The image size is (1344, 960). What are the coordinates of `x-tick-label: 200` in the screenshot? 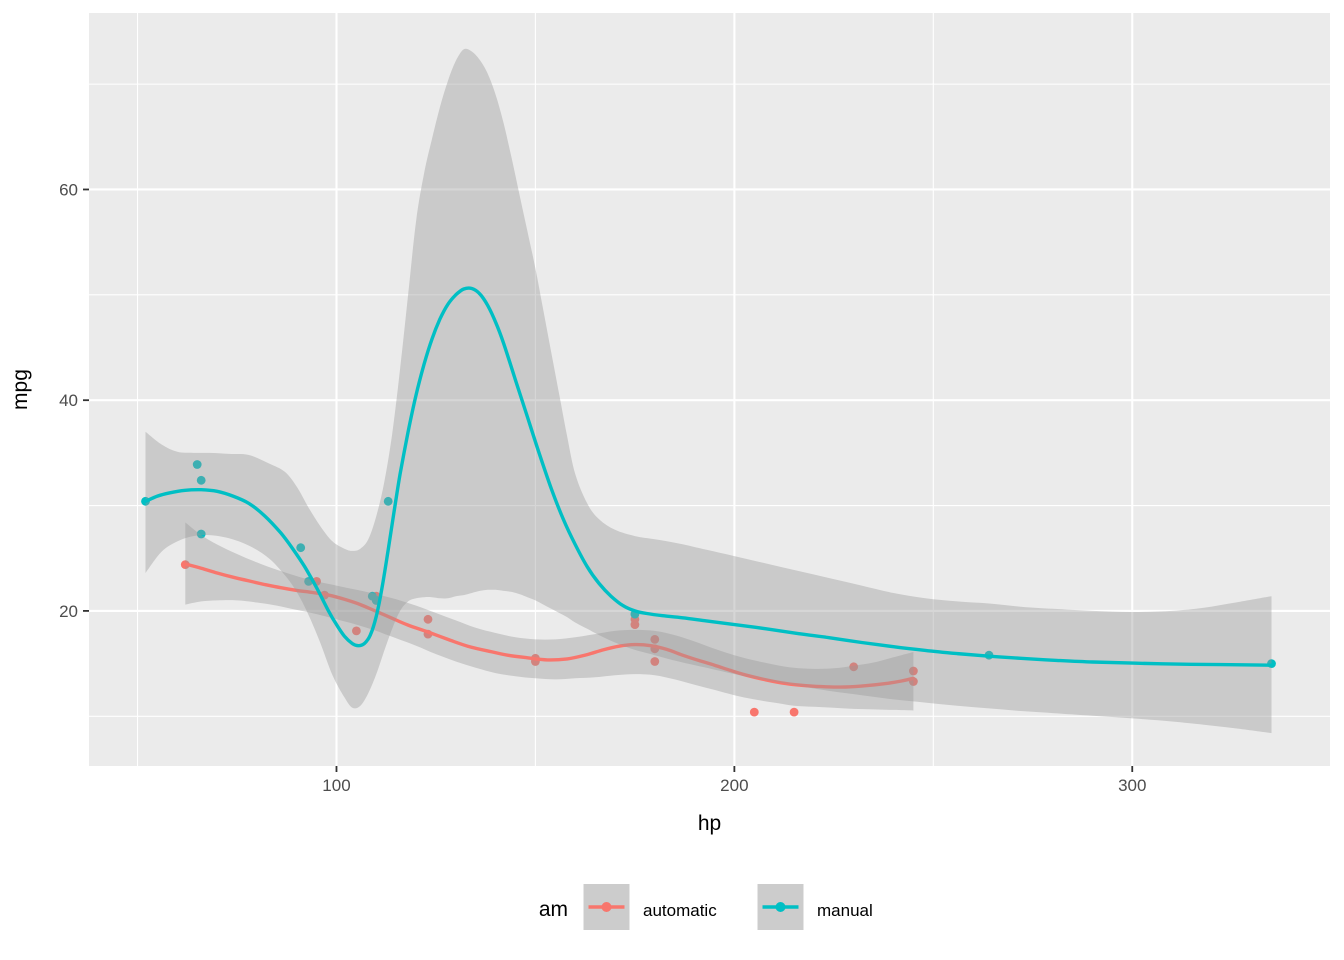 It's located at (734, 785).